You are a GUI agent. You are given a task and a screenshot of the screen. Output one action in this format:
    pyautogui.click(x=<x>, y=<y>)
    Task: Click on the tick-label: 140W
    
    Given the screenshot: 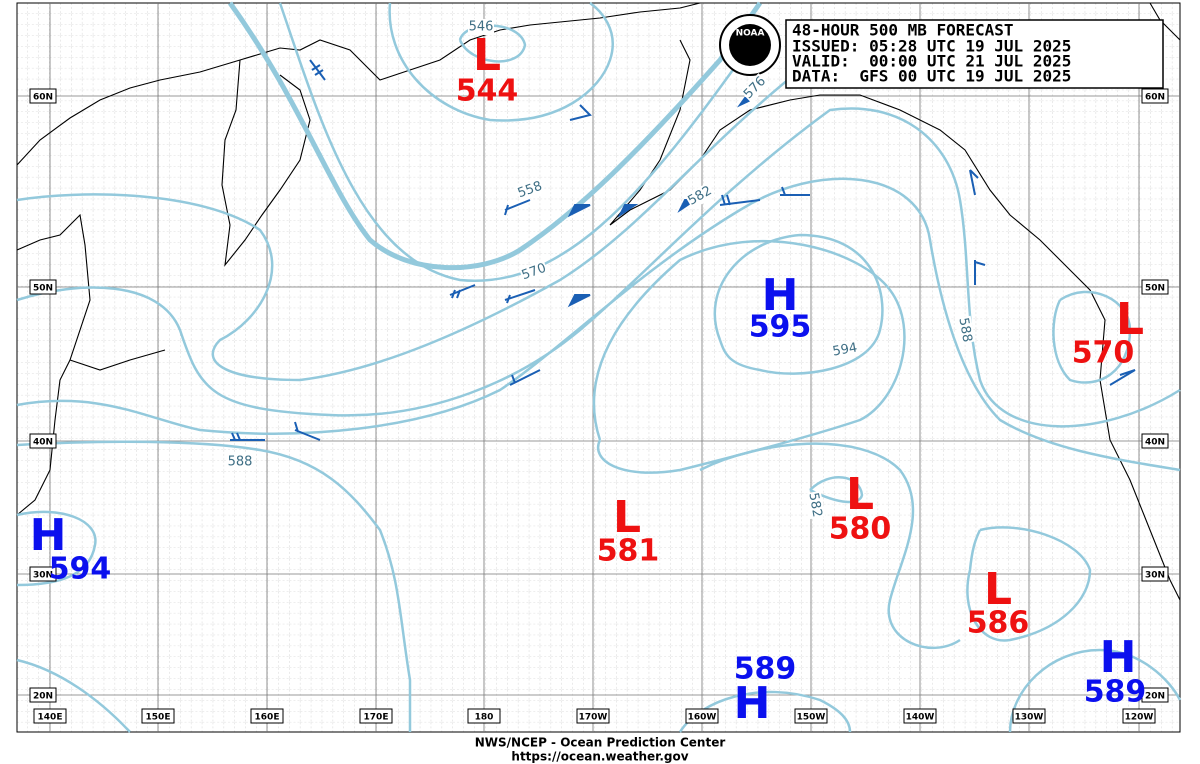 What is the action you would take?
    pyautogui.click(x=920, y=718)
    